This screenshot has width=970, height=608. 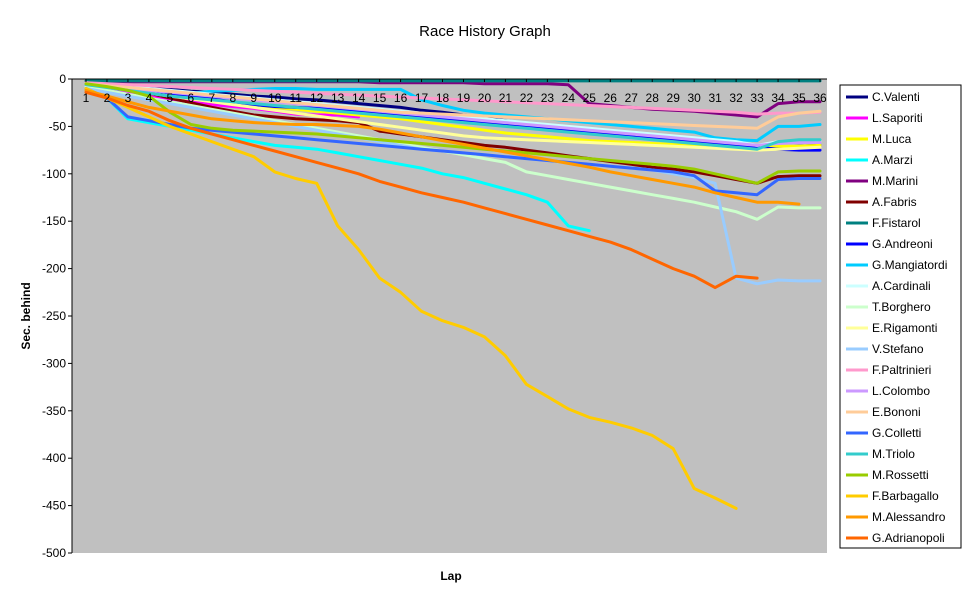 I want to click on legend-entry: C.Valenti, so click(x=883, y=97).